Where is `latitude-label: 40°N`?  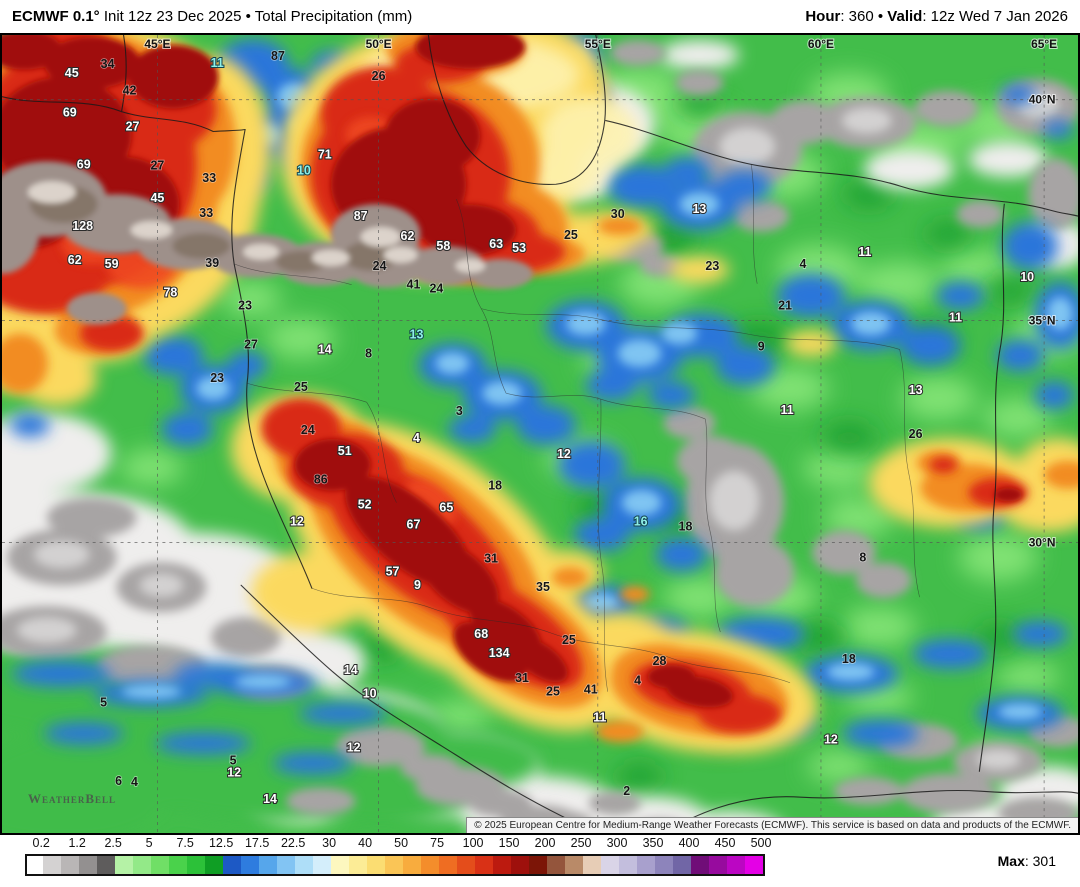 latitude-label: 40°N is located at coordinates (1042, 100).